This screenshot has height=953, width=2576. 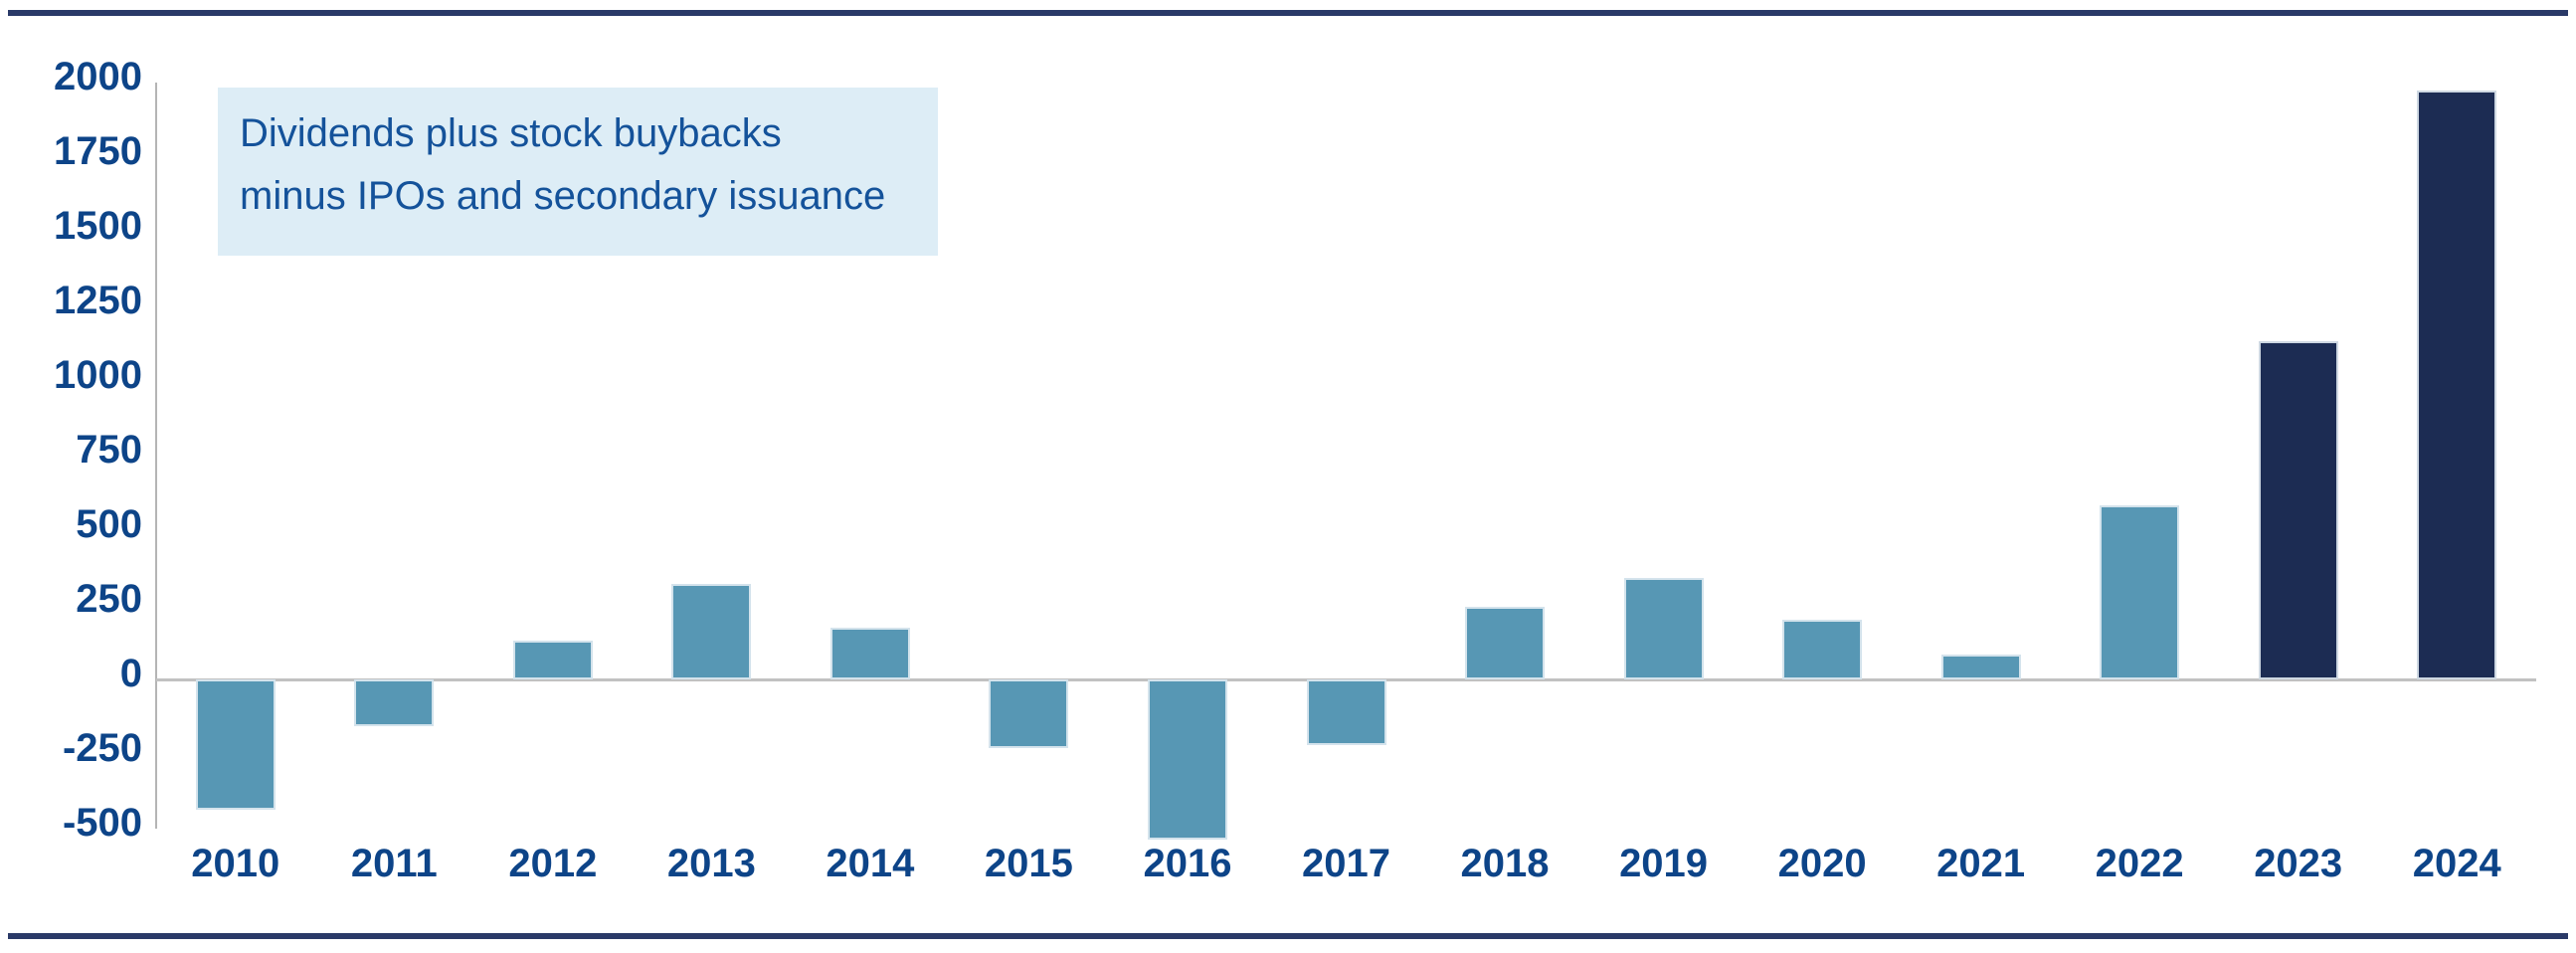 I want to click on bar-2010, so click(x=235, y=745).